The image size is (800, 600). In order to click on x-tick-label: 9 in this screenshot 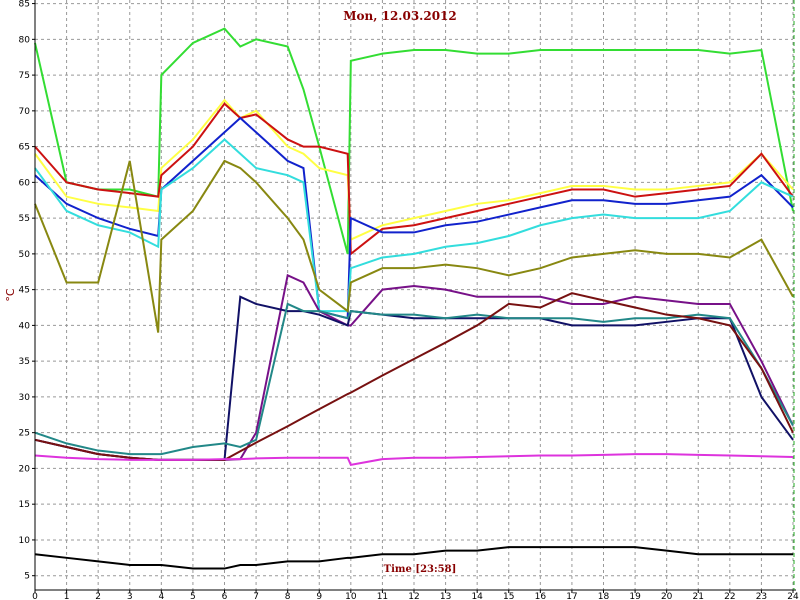, I will do `click(319, 596)`.